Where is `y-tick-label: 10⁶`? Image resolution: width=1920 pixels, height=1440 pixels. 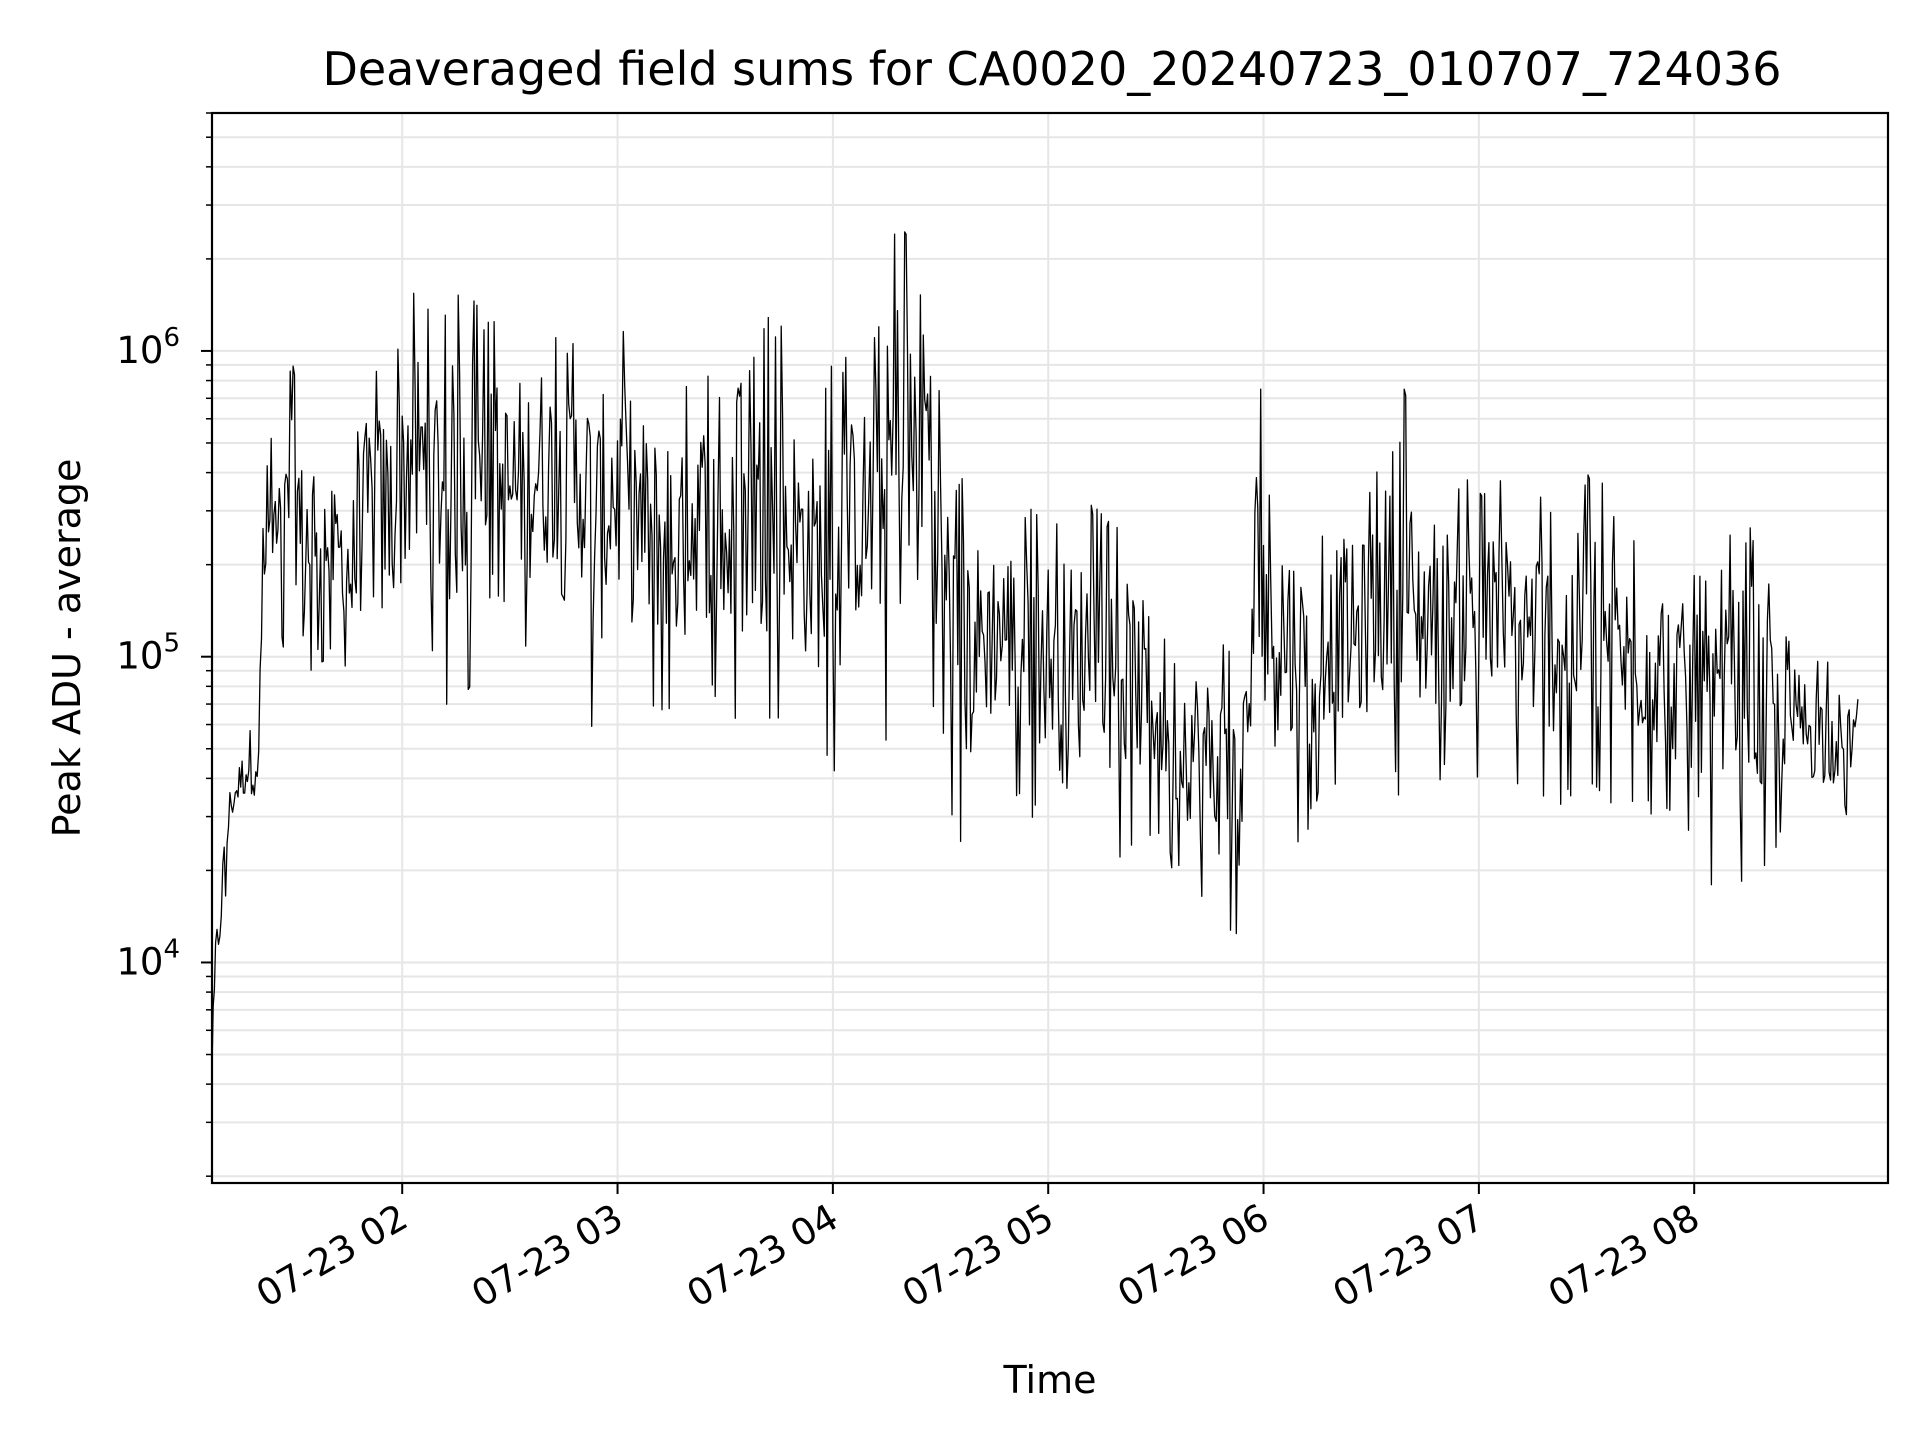 y-tick-label: 10⁶ is located at coordinates (148, 347).